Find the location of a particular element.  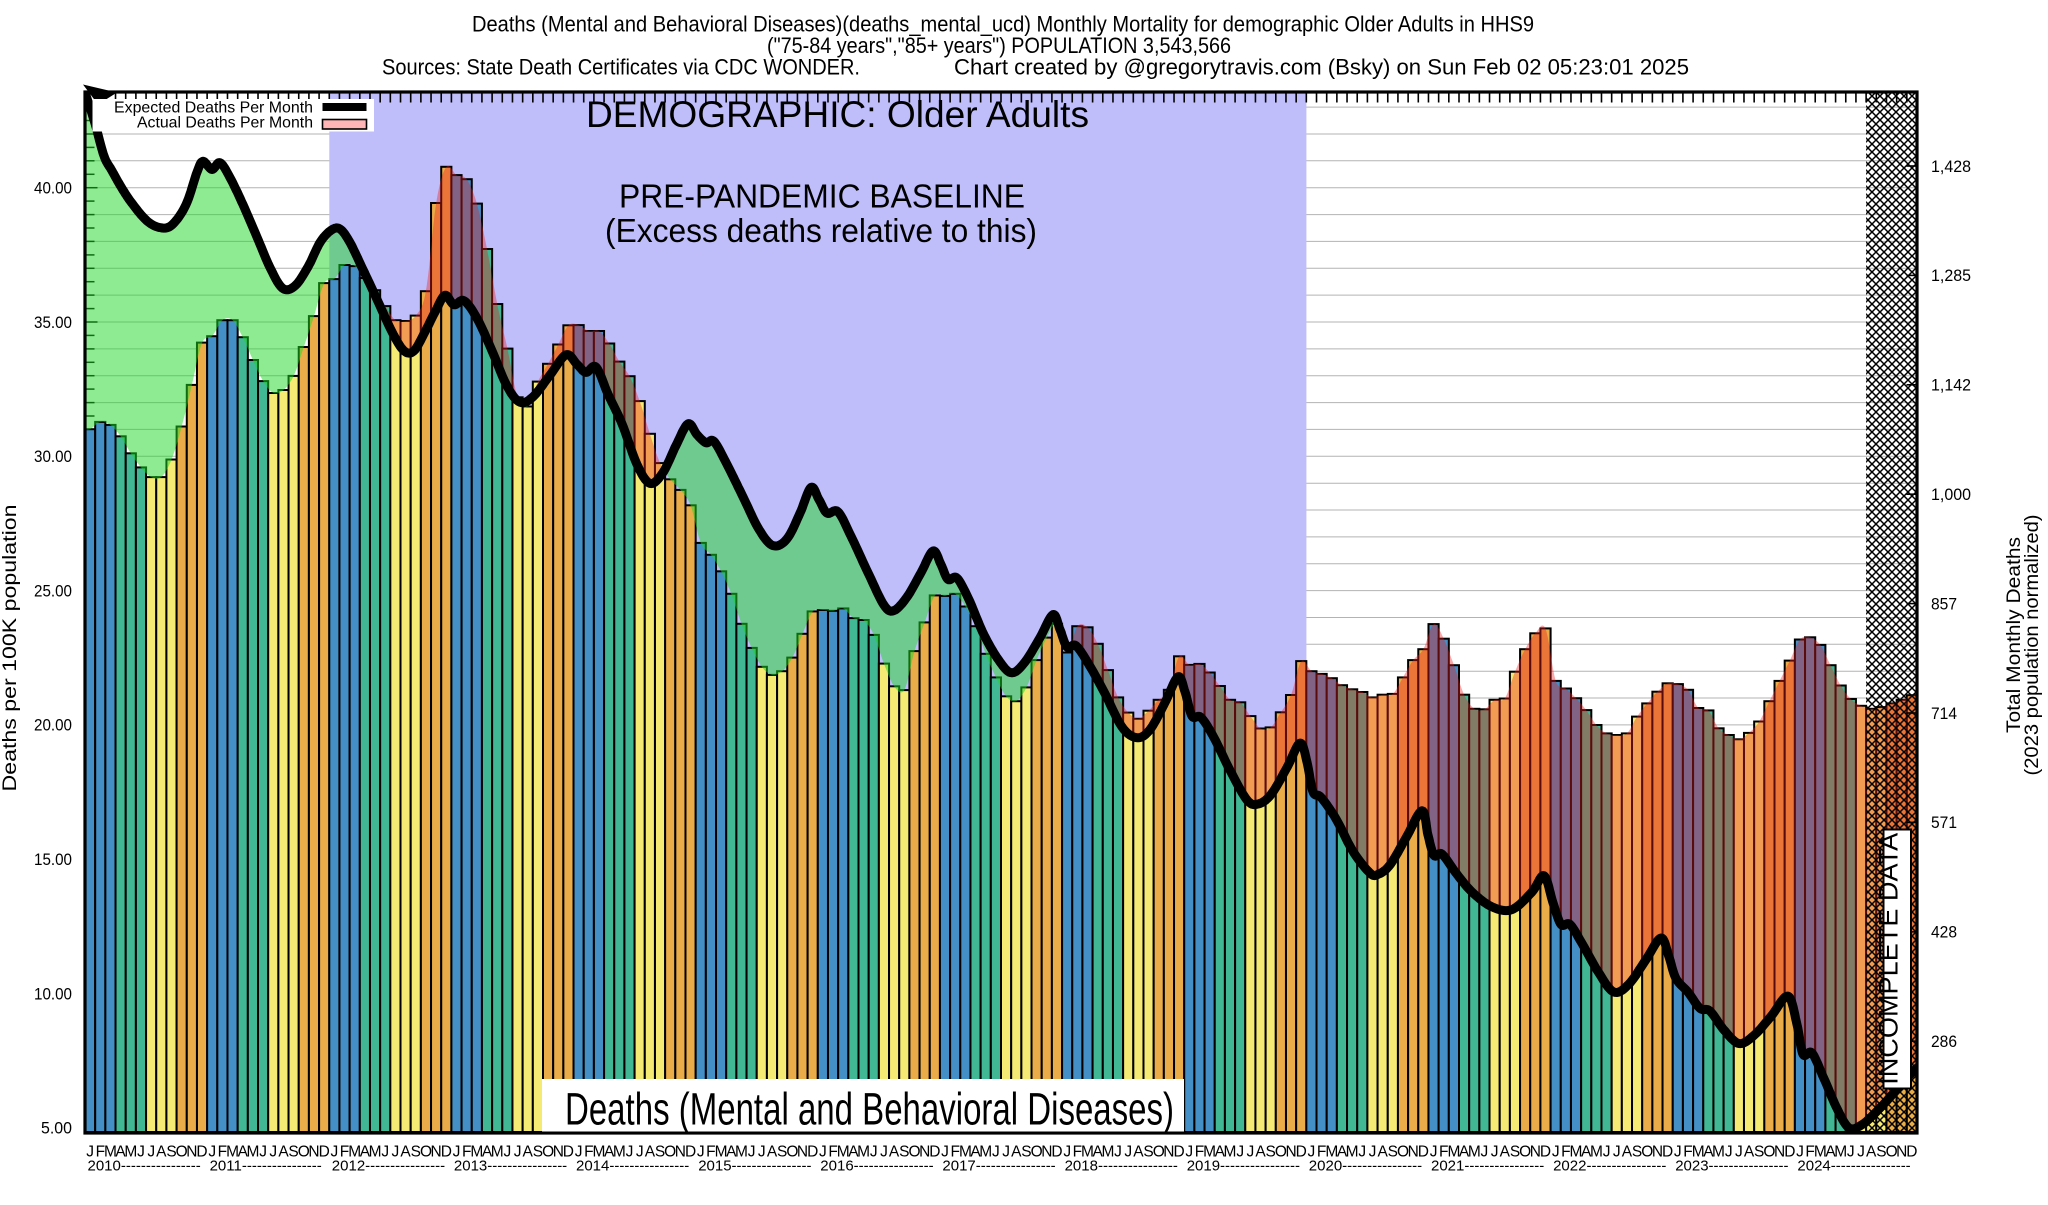

svg-text: 2019---------------- is located at coordinates (1243, 1166).